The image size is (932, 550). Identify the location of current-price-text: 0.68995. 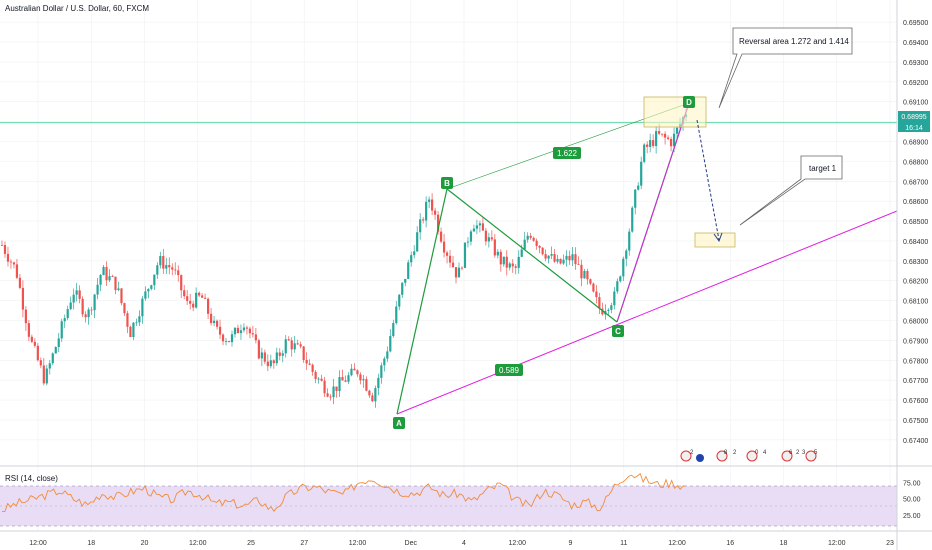
(913, 117).